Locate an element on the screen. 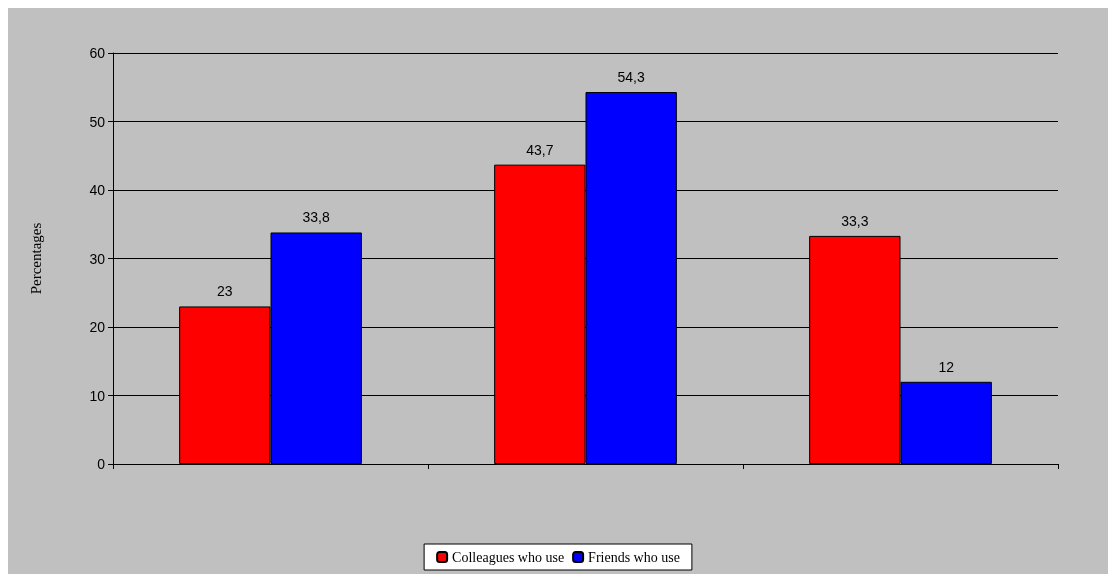 The width and height of the screenshot is (1117, 583). legend-label: Friends who use is located at coordinates (634, 557).